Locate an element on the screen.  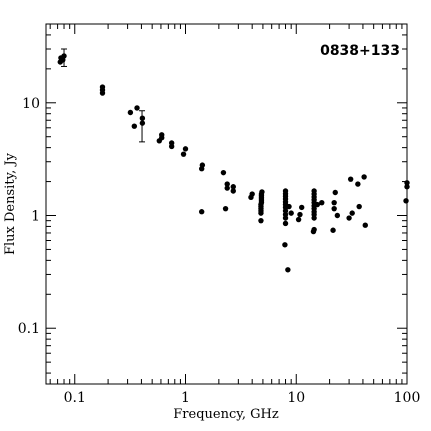
chart-title: 0838+133 is located at coordinates (360, 51).